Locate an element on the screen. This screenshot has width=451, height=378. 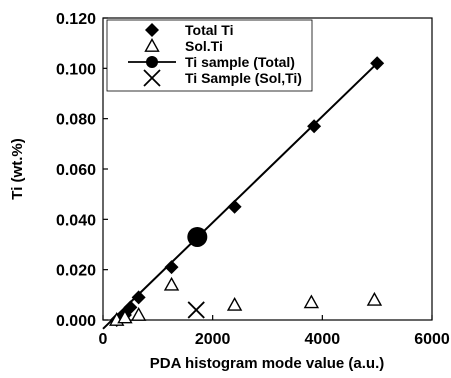
x-axis-label: PDA histogram mode value (a.u.) is located at coordinates (267, 363).